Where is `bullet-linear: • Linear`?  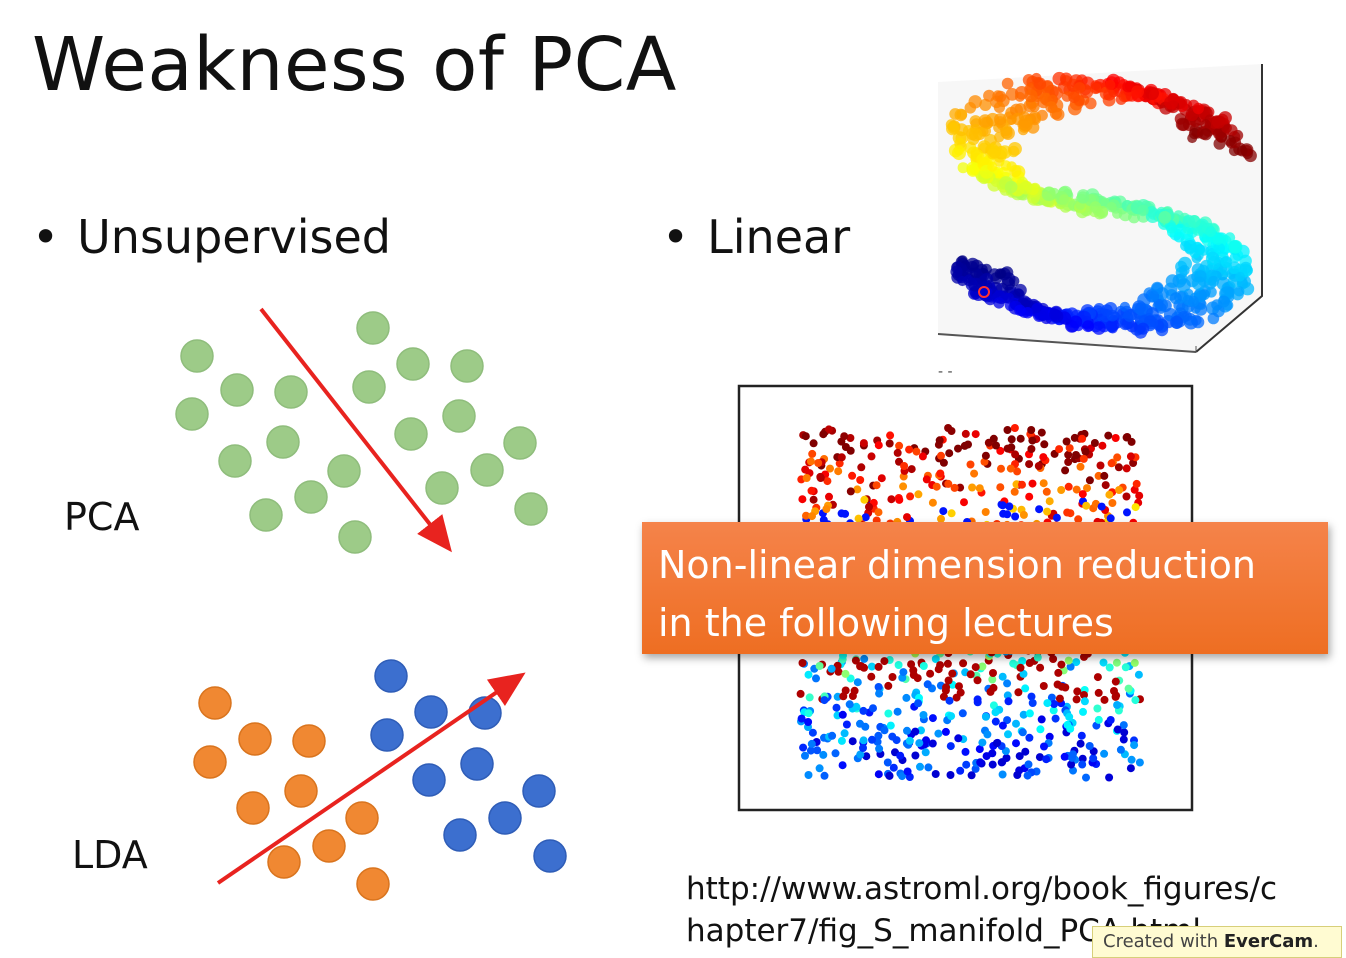
bullet-linear: • Linear is located at coordinates (756, 237).